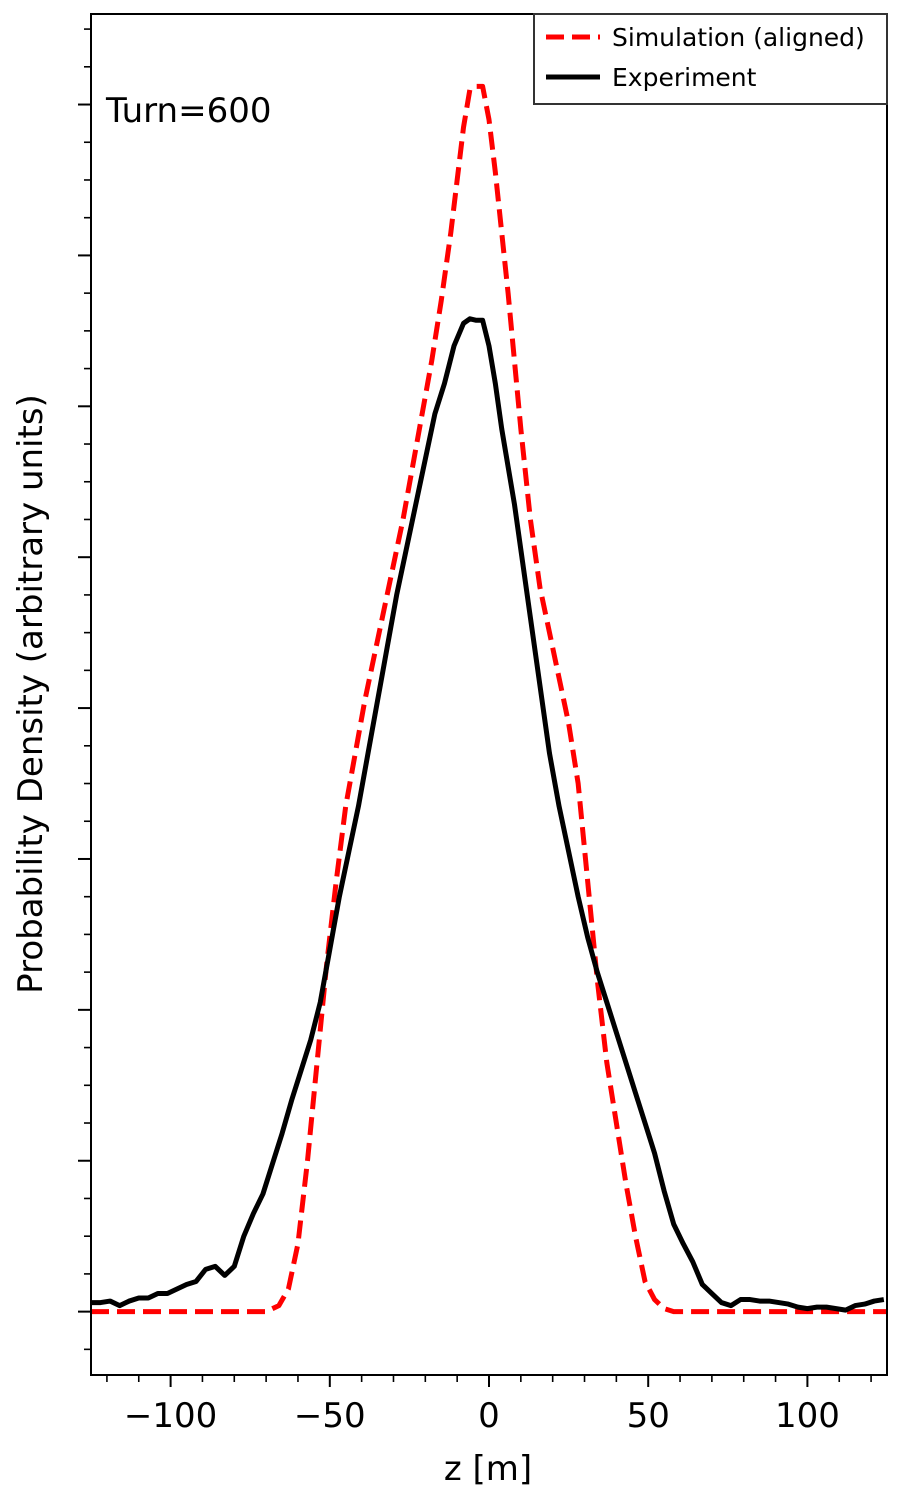  What do you see at coordinates (738, 37) in the screenshot?
I see `legend-label-simulation: Simulation (aligned)` at bounding box center [738, 37].